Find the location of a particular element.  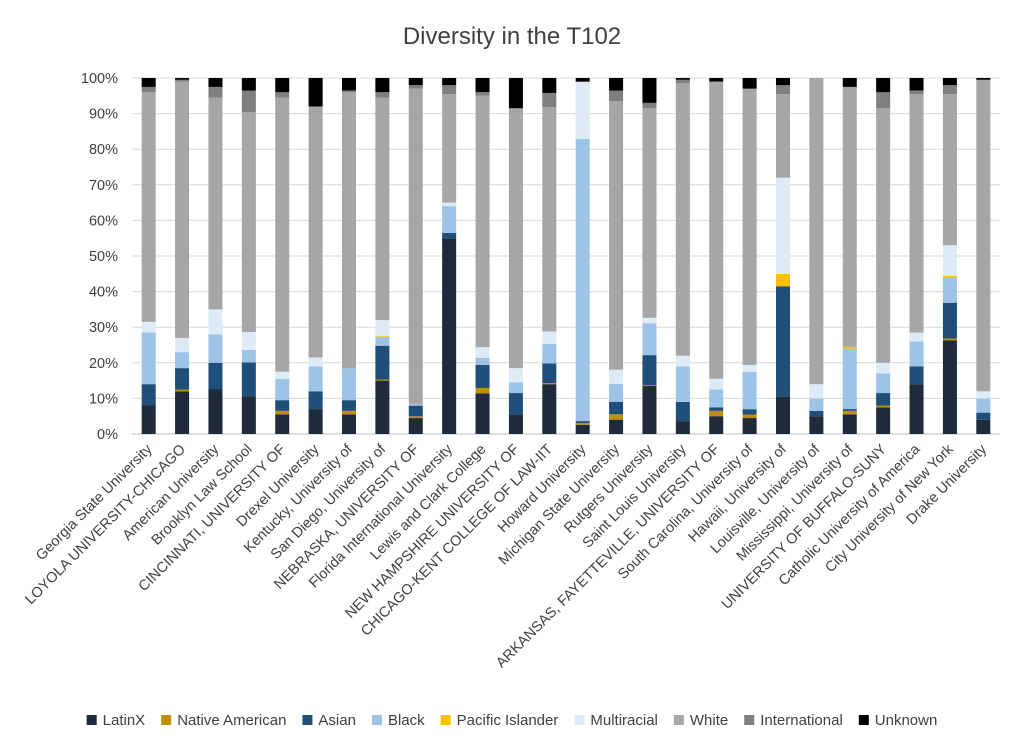

y-tick-label: 70% is located at coordinates (103, 186).